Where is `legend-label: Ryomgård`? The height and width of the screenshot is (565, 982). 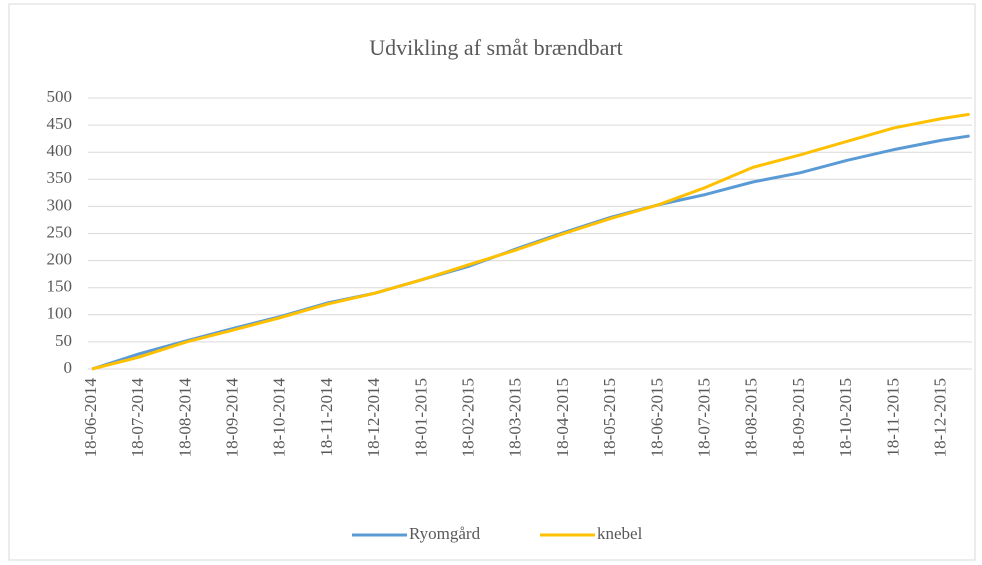 legend-label: Ryomgård is located at coordinates (445, 533).